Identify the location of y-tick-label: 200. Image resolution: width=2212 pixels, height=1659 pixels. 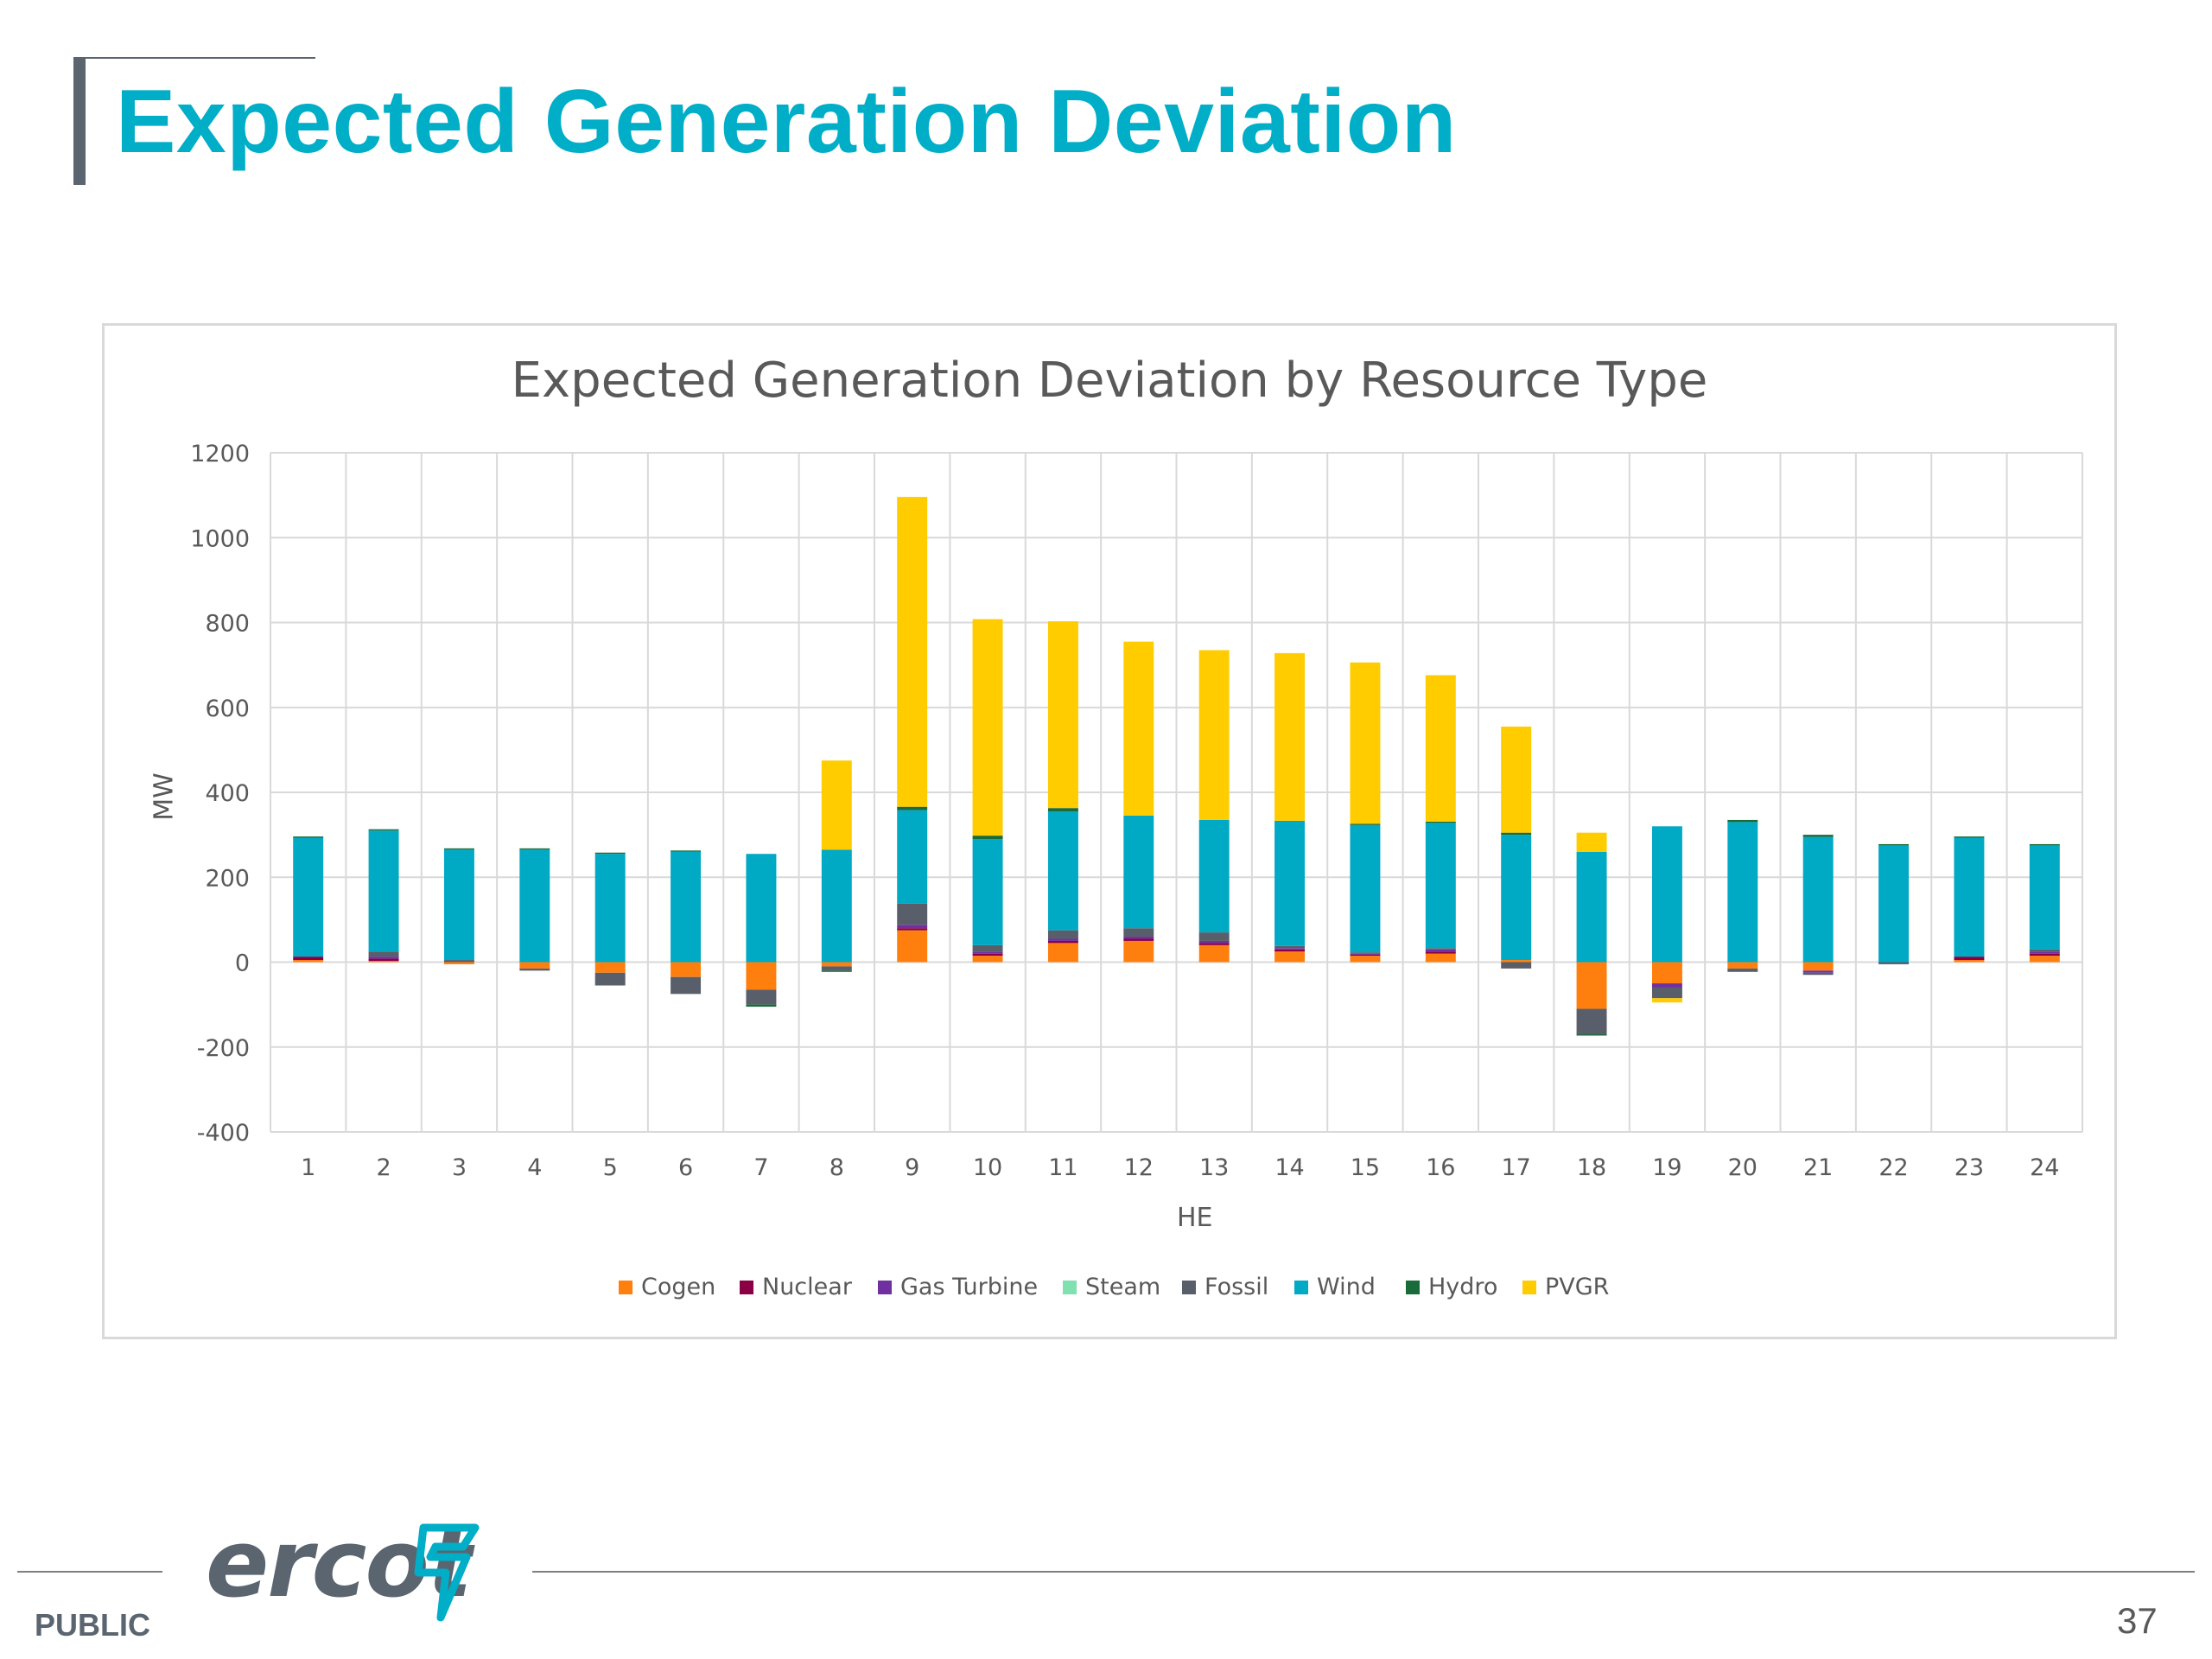
(227, 878).